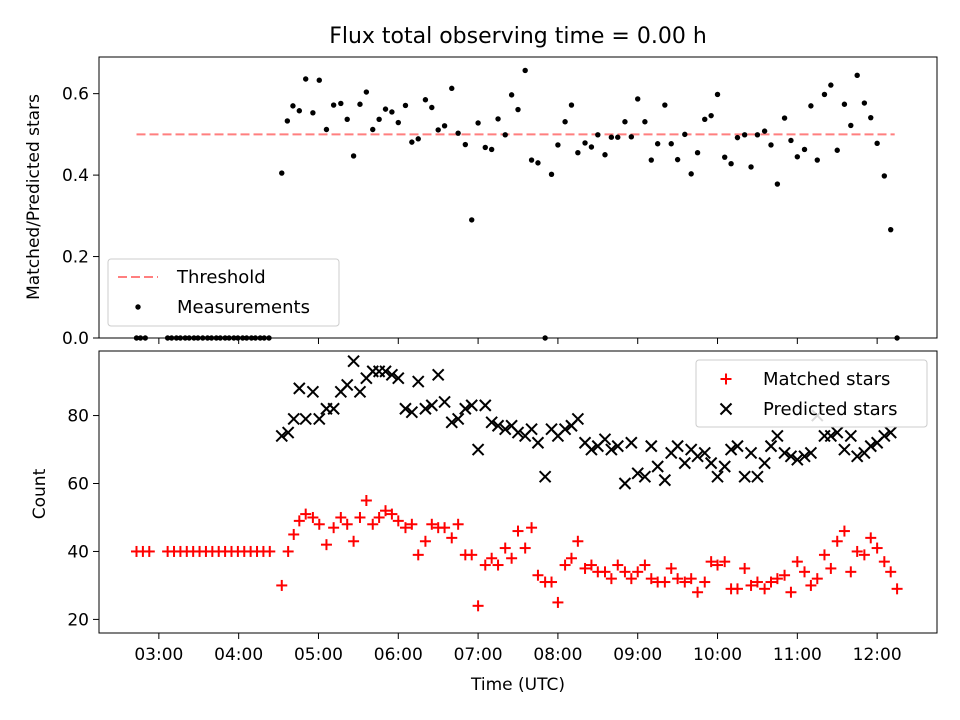  I want to click on y-tick-label: 0.2, so click(75, 258).